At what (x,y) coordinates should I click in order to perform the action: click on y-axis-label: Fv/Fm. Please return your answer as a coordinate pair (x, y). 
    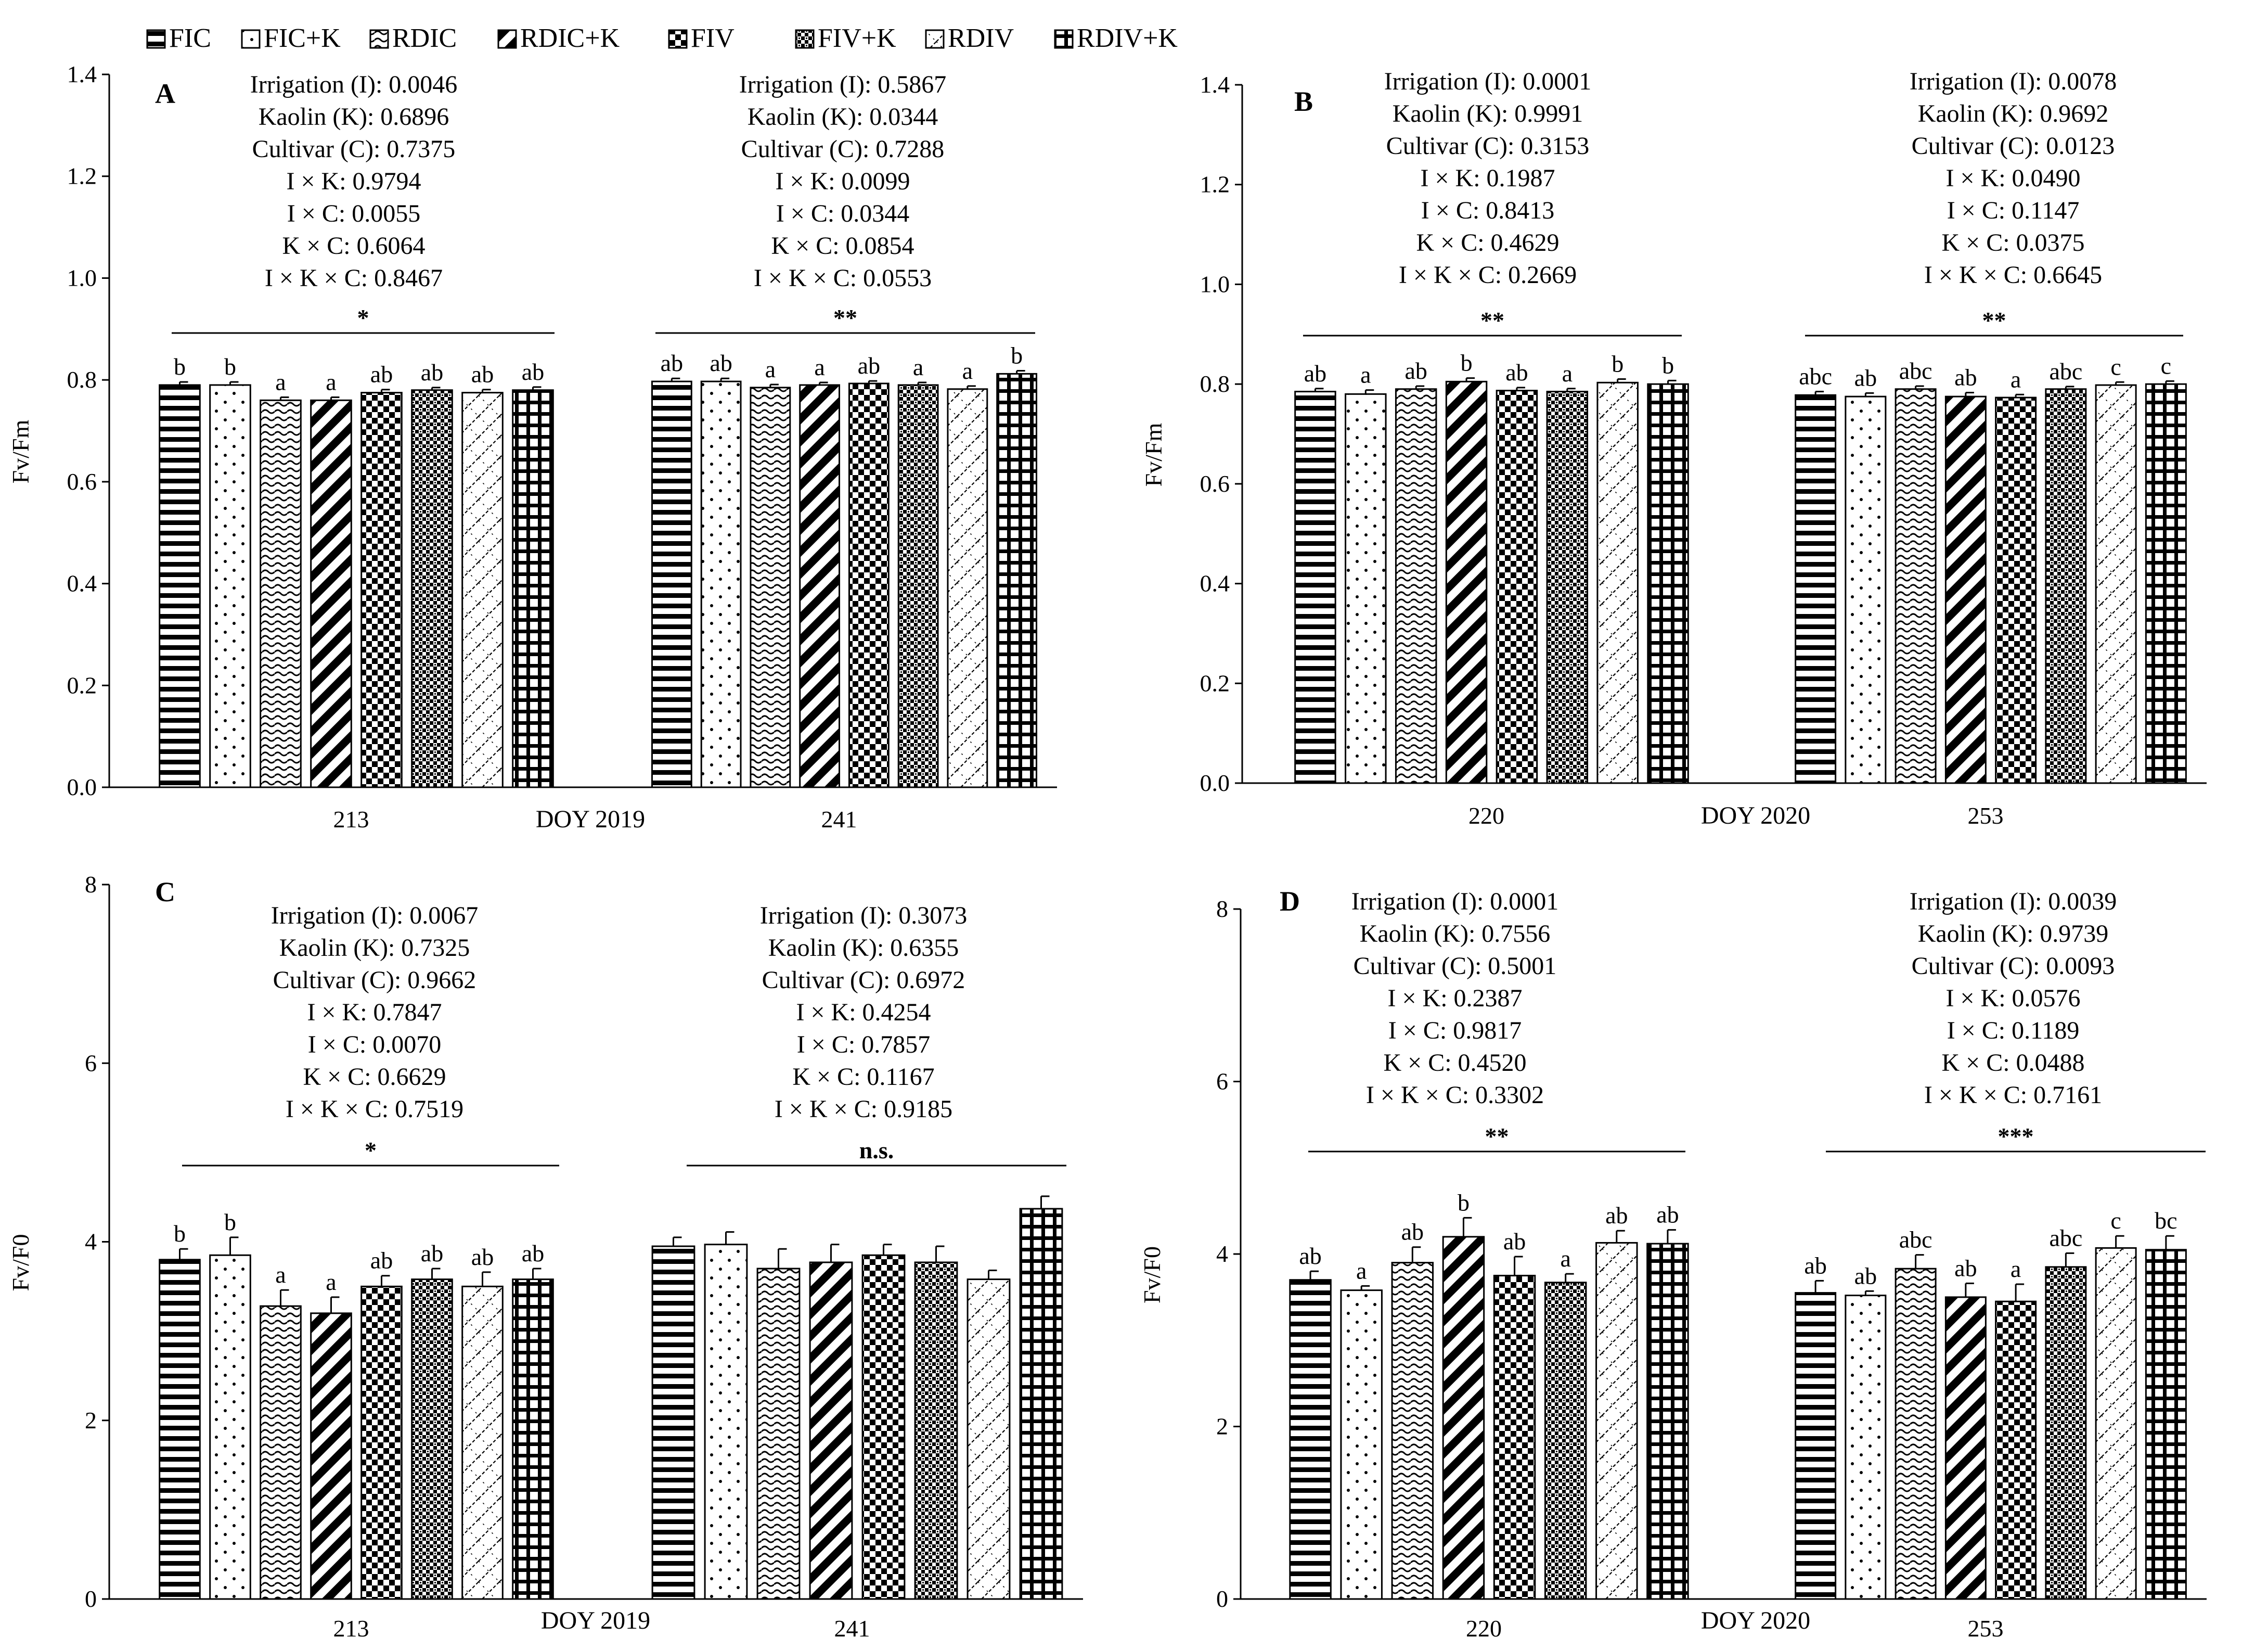
    Looking at the image, I should click on (1153, 455).